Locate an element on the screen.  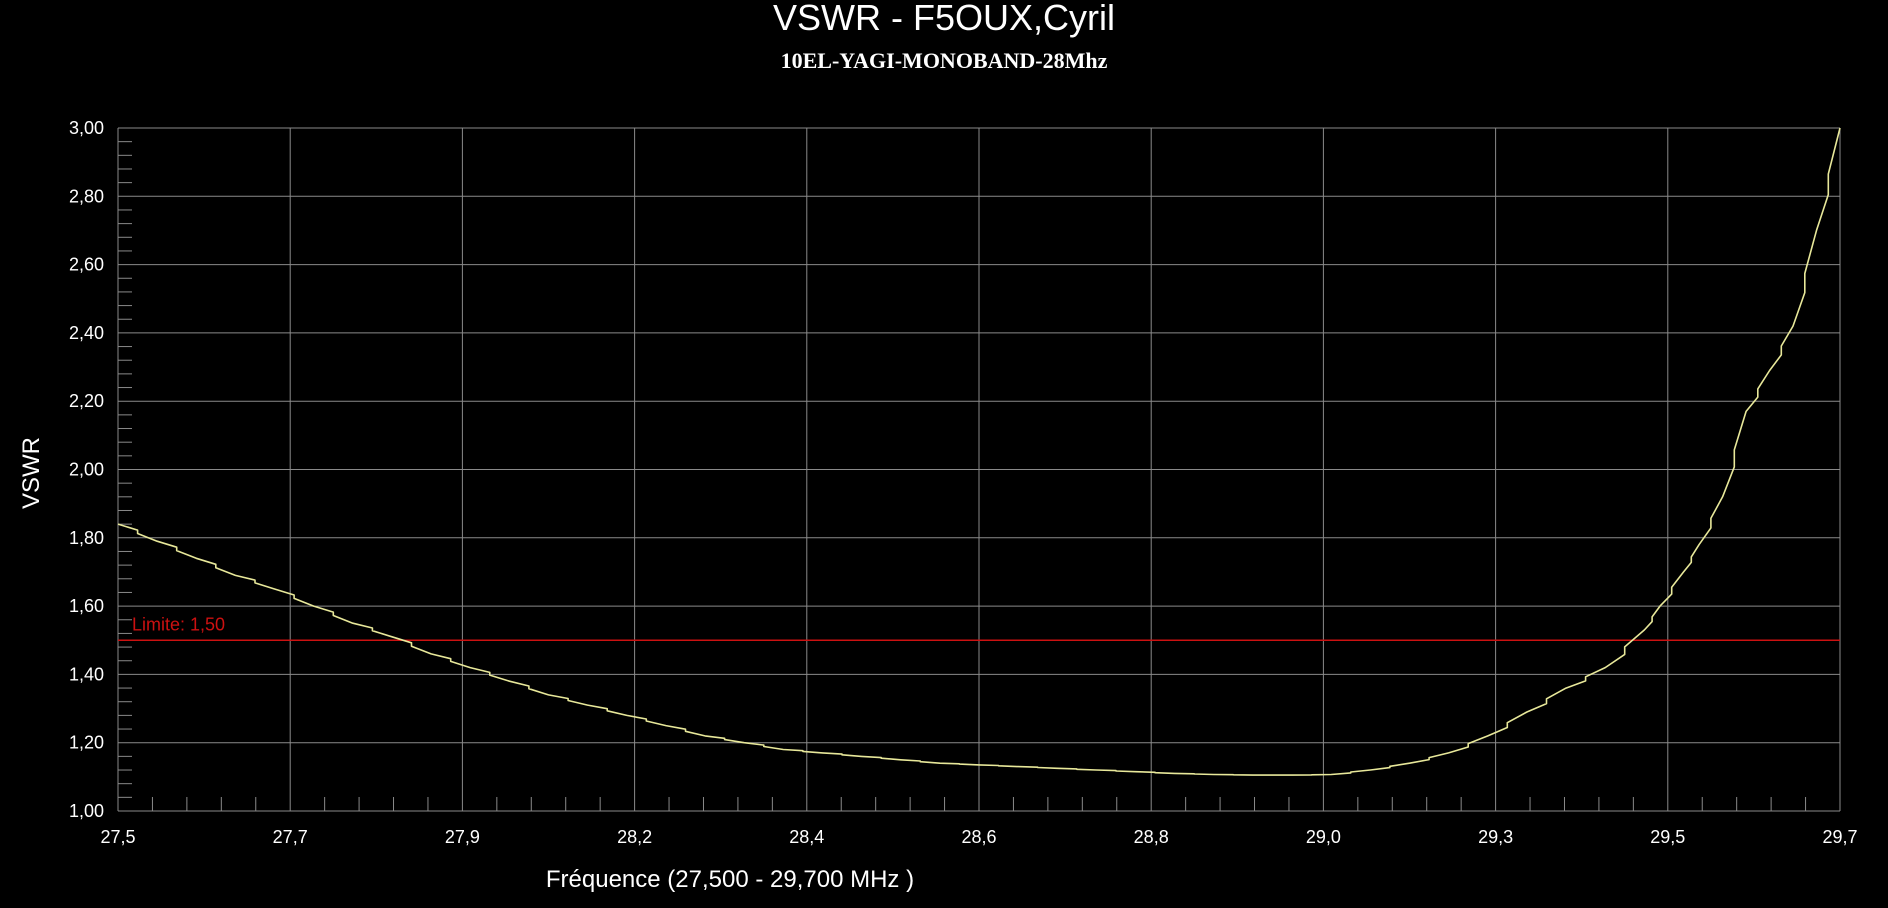
x-tick-label: 28,4 is located at coordinates (806, 837).